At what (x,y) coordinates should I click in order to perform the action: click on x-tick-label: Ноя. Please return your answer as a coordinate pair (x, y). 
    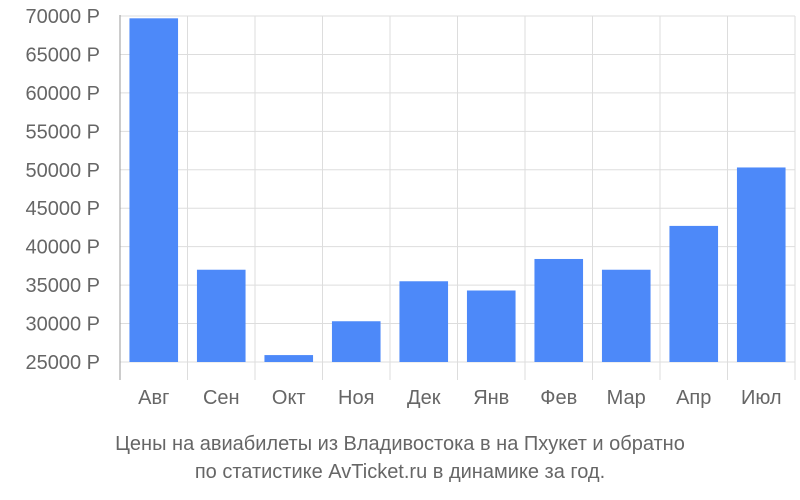
    Looking at the image, I should click on (356, 398).